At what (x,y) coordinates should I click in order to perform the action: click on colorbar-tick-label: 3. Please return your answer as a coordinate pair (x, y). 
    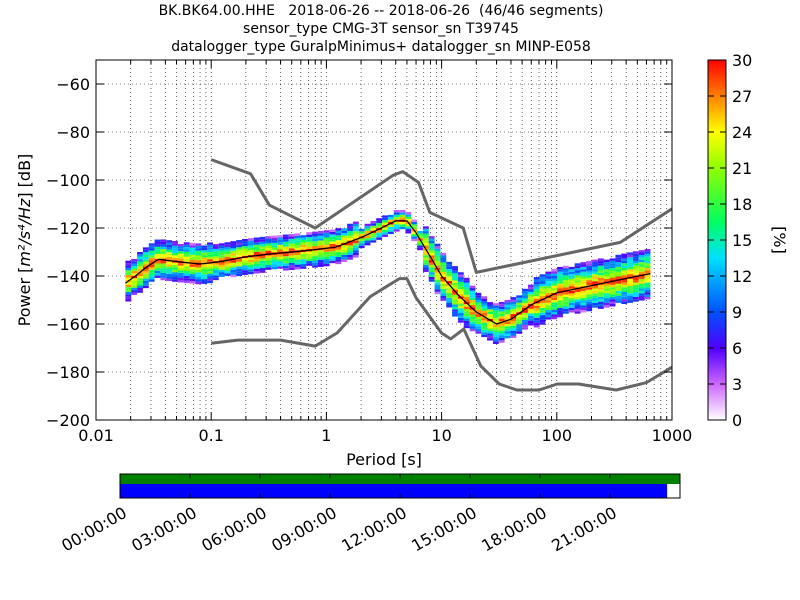
    Looking at the image, I should click on (737, 384).